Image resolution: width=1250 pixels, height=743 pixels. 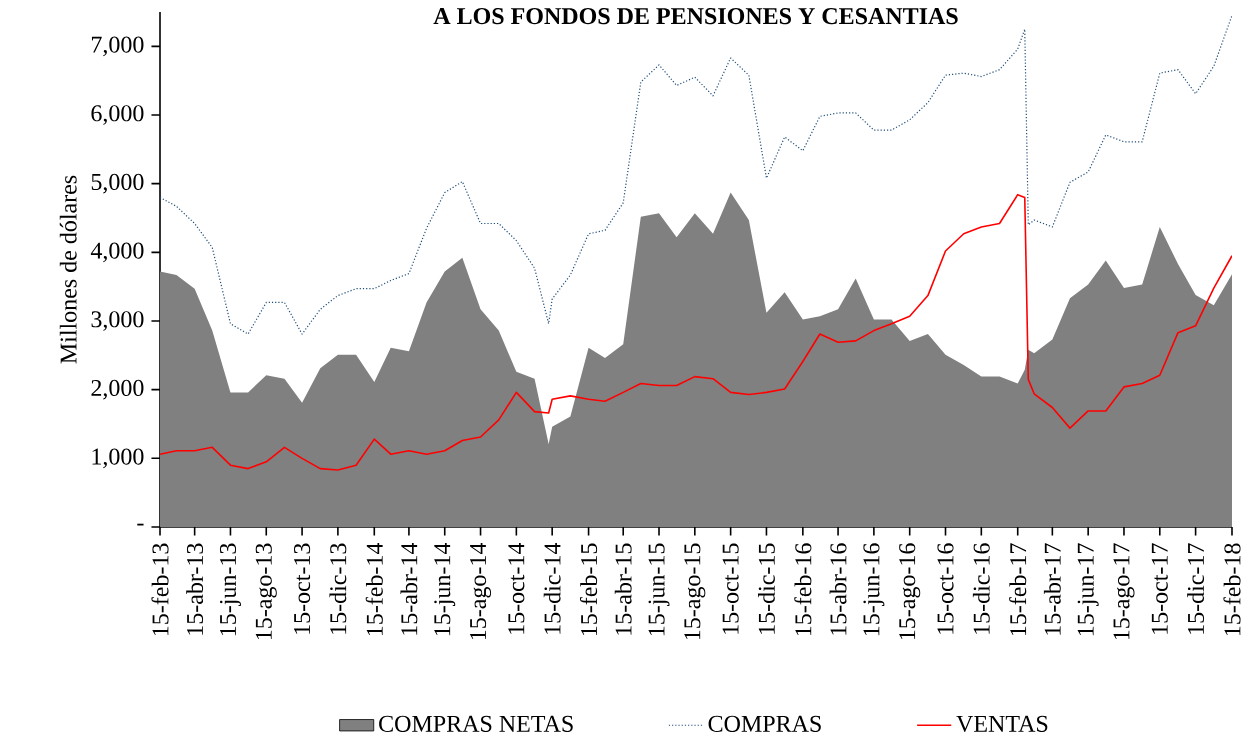 I want to click on y-tick-label: 4,000, so click(x=117, y=252).